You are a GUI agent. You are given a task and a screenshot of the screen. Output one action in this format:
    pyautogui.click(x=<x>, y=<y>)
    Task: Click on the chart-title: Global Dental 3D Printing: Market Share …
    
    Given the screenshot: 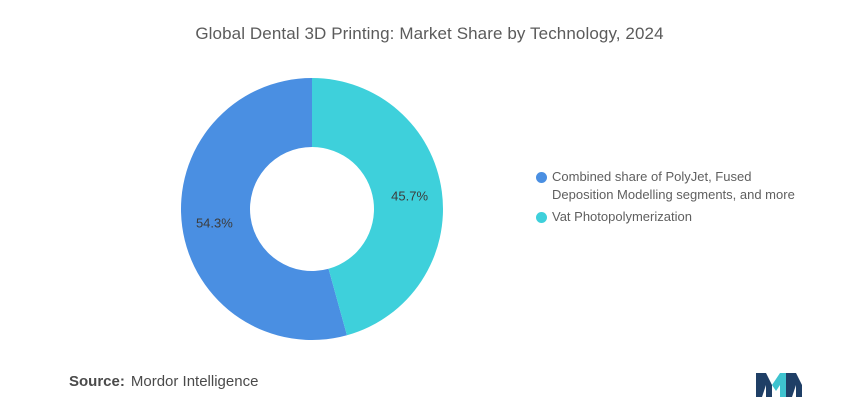 What is the action you would take?
    pyautogui.click(x=429, y=33)
    